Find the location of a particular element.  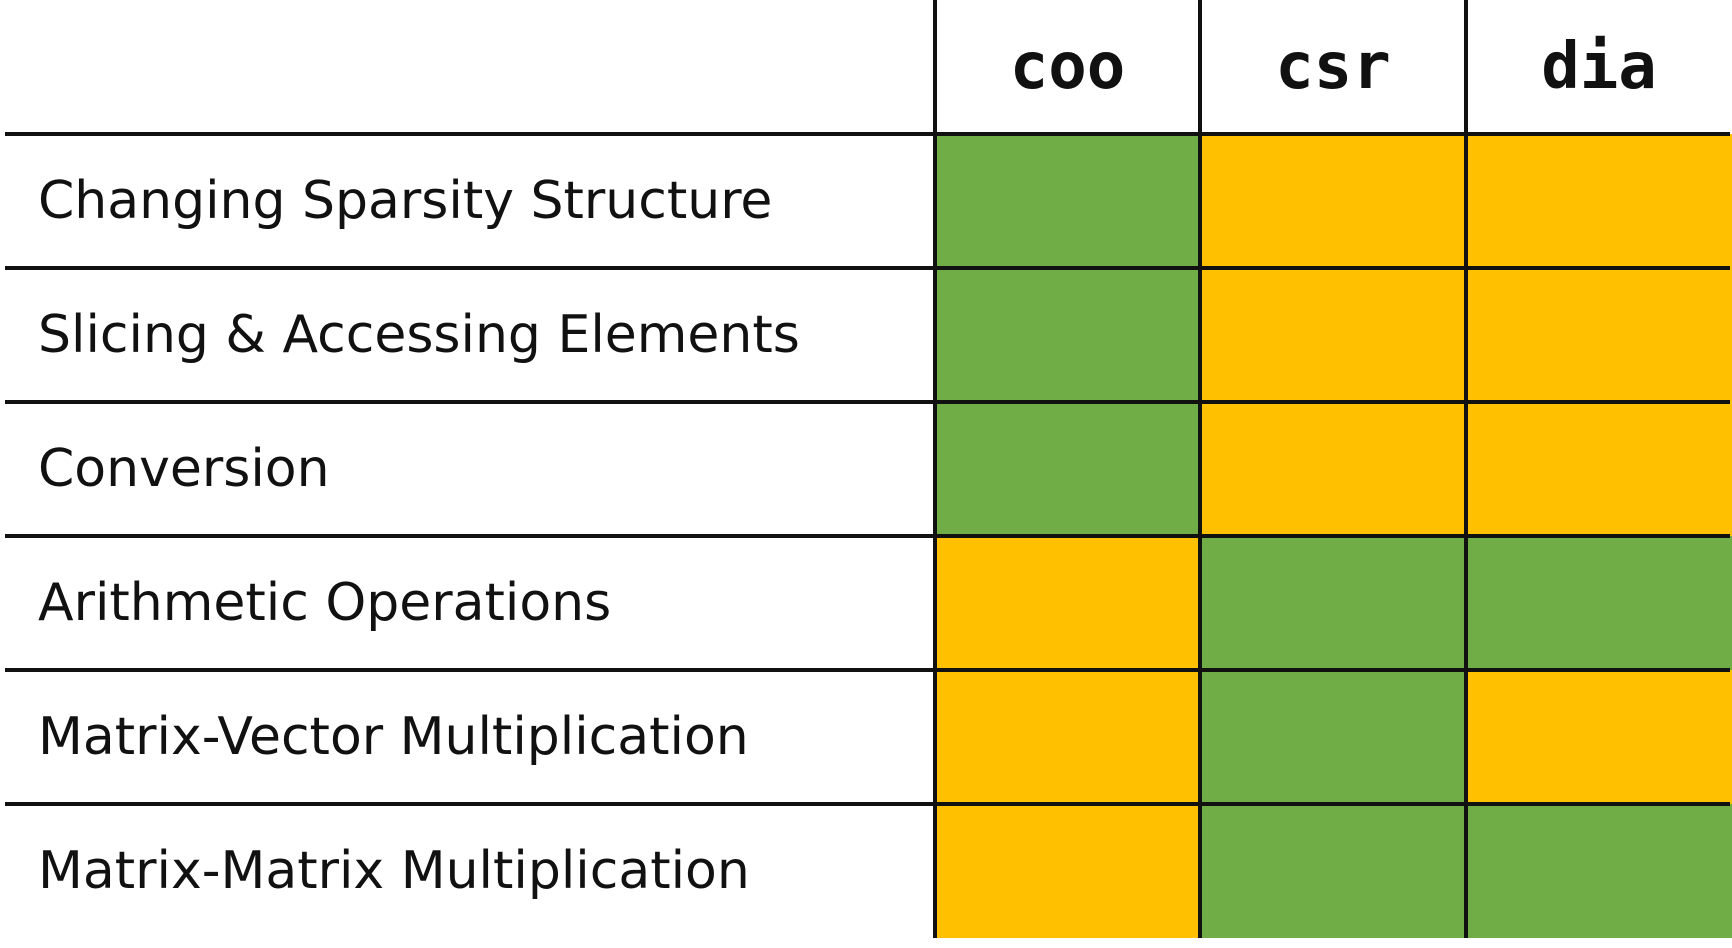

row-label: Slicing & Accessing Elements is located at coordinates (419, 335).